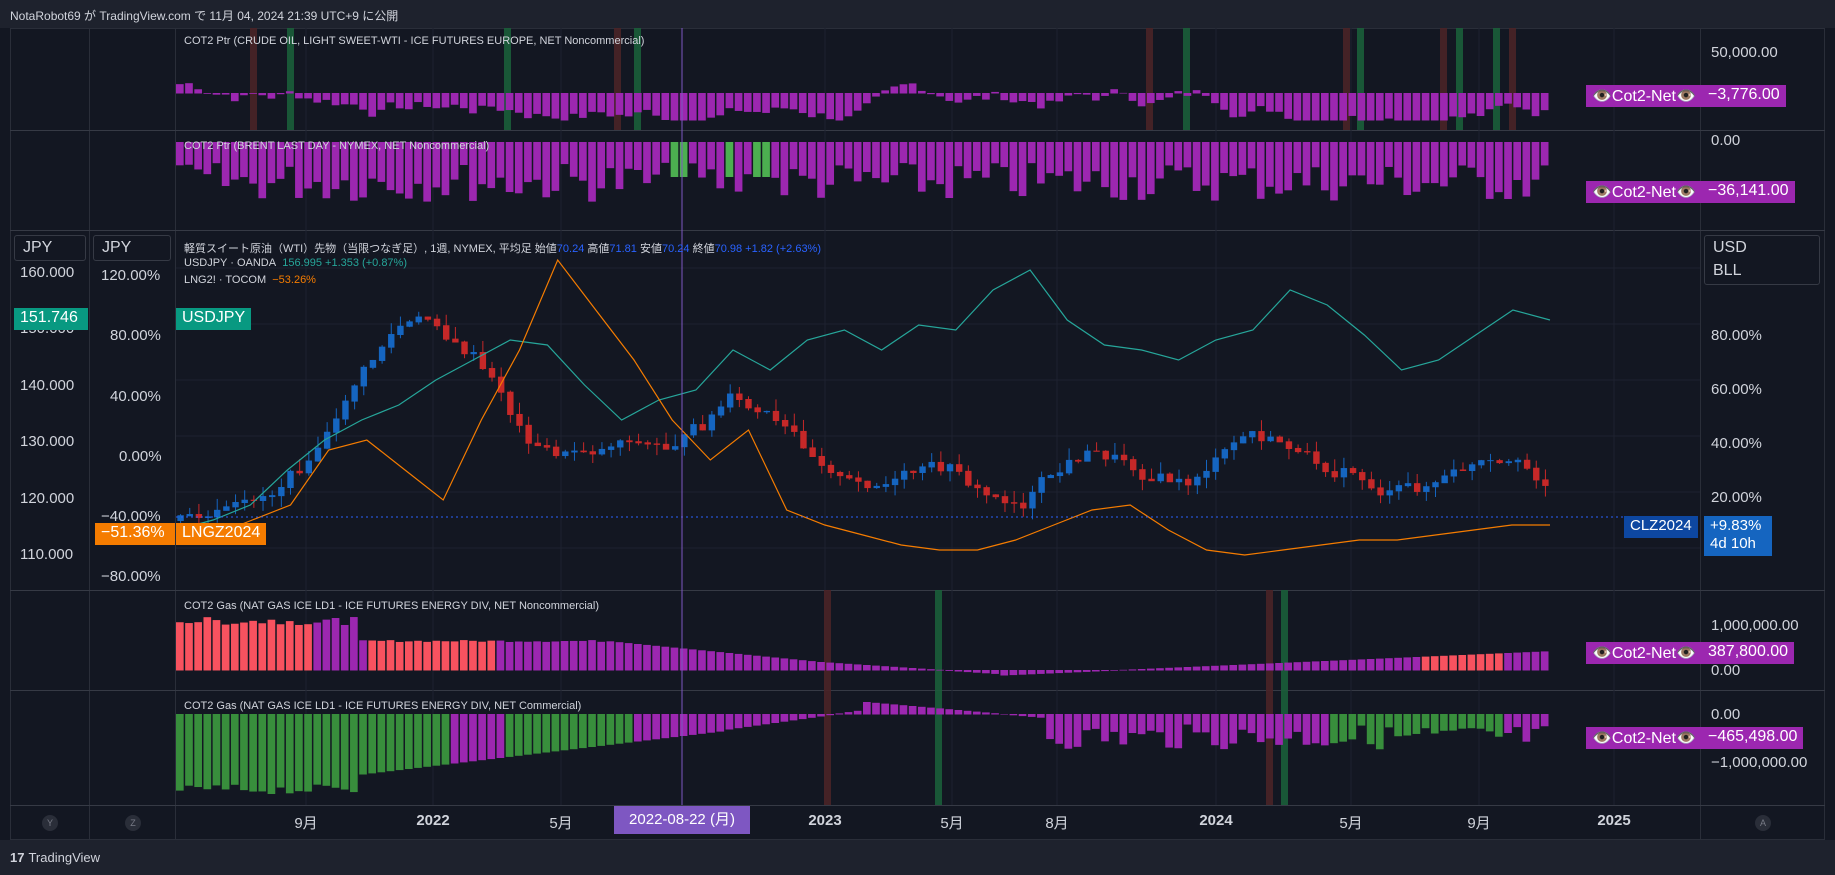 This screenshot has width=1835, height=875. Describe the element at coordinates (1700, 434) in the screenshot. I see `right-scale-separator` at that location.